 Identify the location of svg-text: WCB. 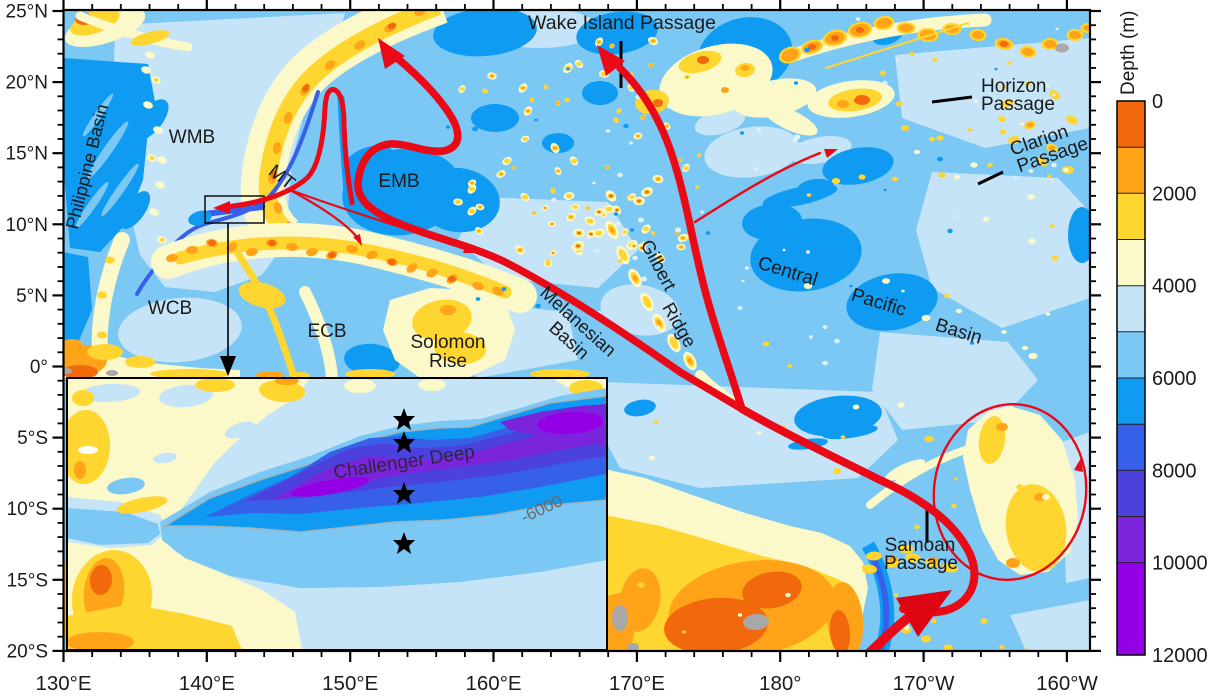
(170, 308).